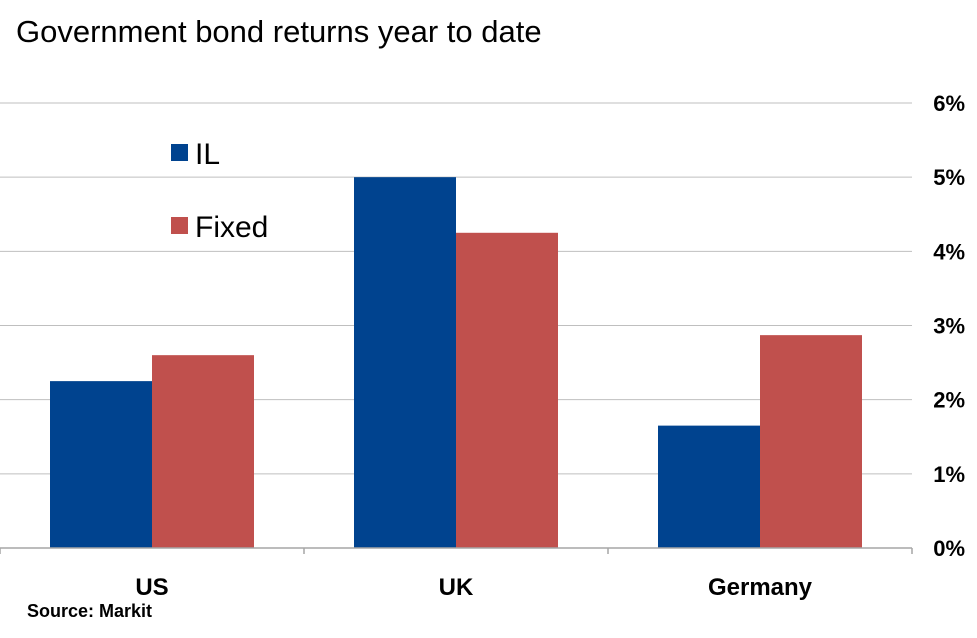 Image resolution: width=977 pixels, height=638 pixels. Describe the element at coordinates (949, 251) in the screenshot. I see `y-tick-label: 4%` at that location.